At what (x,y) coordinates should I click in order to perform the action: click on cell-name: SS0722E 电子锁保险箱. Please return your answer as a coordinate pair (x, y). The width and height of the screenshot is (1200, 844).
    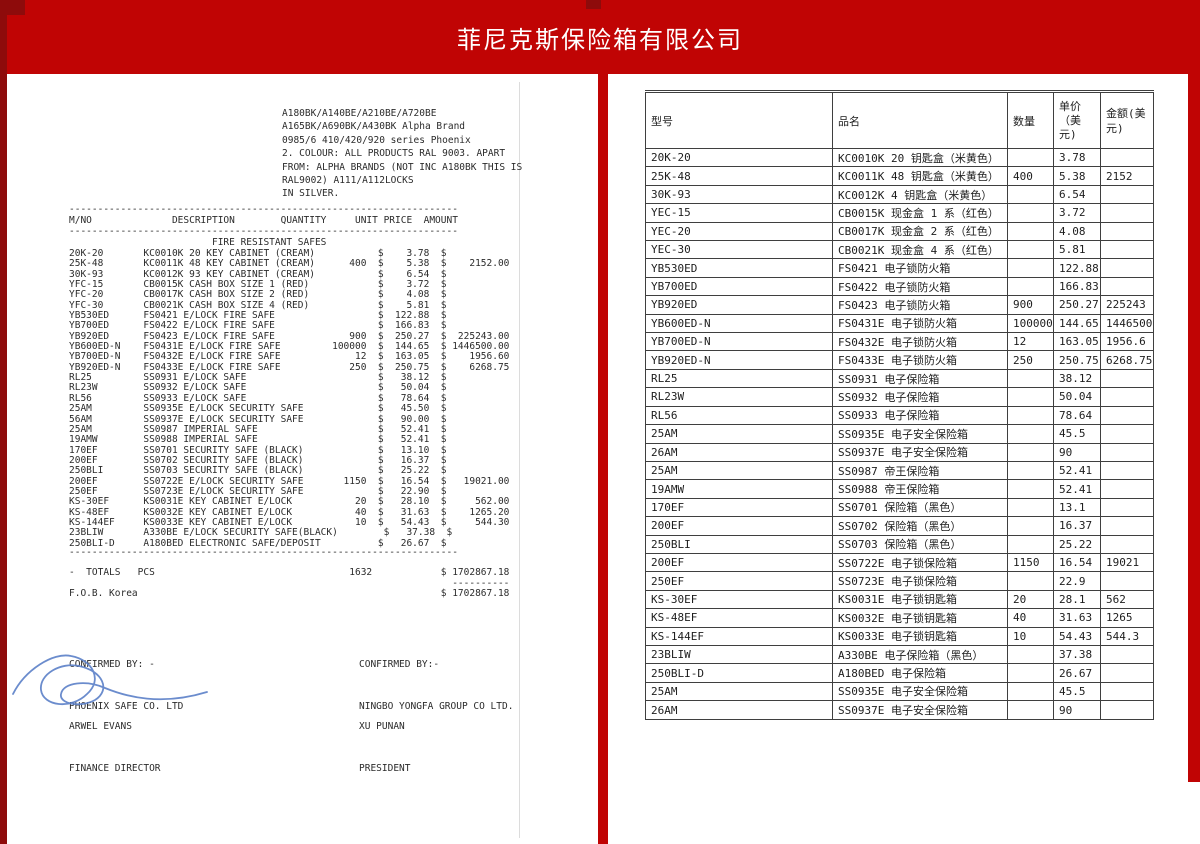
    Looking at the image, I should click on (920, 562).